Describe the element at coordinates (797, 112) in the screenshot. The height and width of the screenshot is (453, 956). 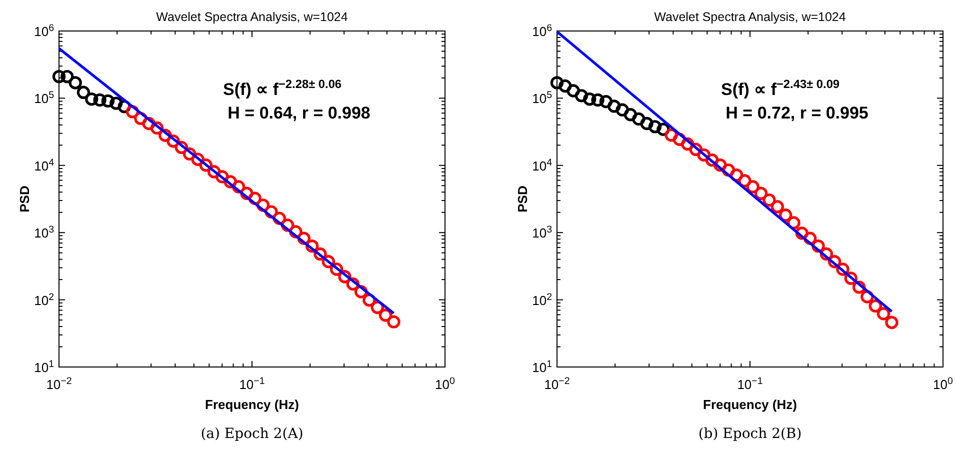
I see `annotation: H = 0.72, r = 0.995` at that location.